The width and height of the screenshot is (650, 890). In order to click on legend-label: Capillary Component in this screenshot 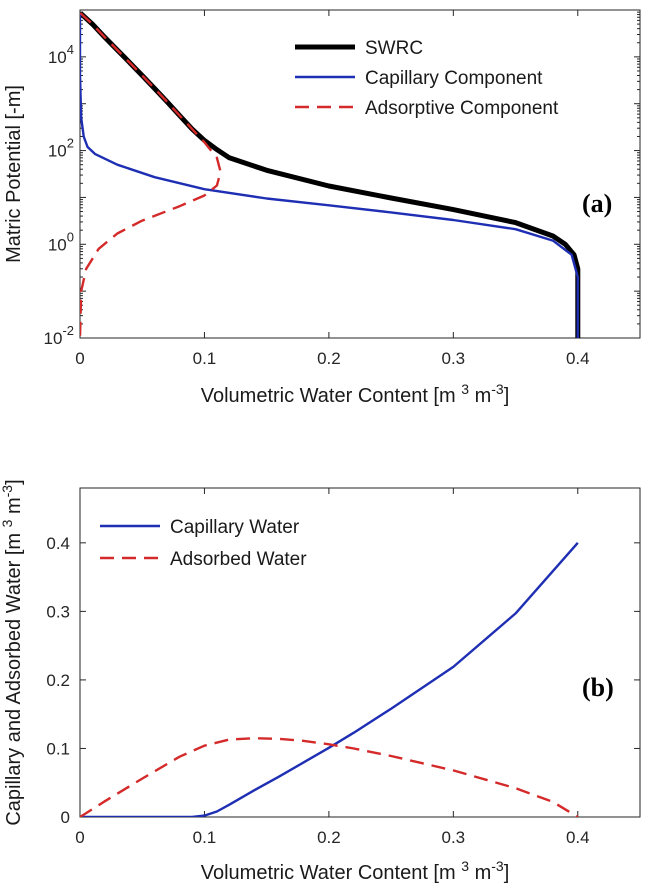, I will do `click(454, 78)`.